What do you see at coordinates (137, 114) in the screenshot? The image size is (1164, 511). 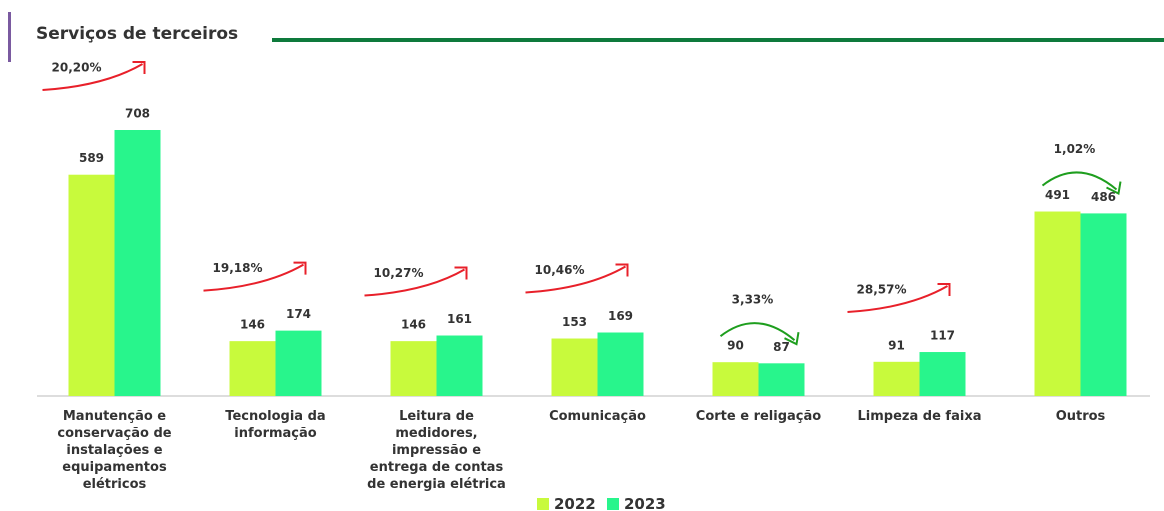 I see `value-label: 708` at bounding box center [137, 114].